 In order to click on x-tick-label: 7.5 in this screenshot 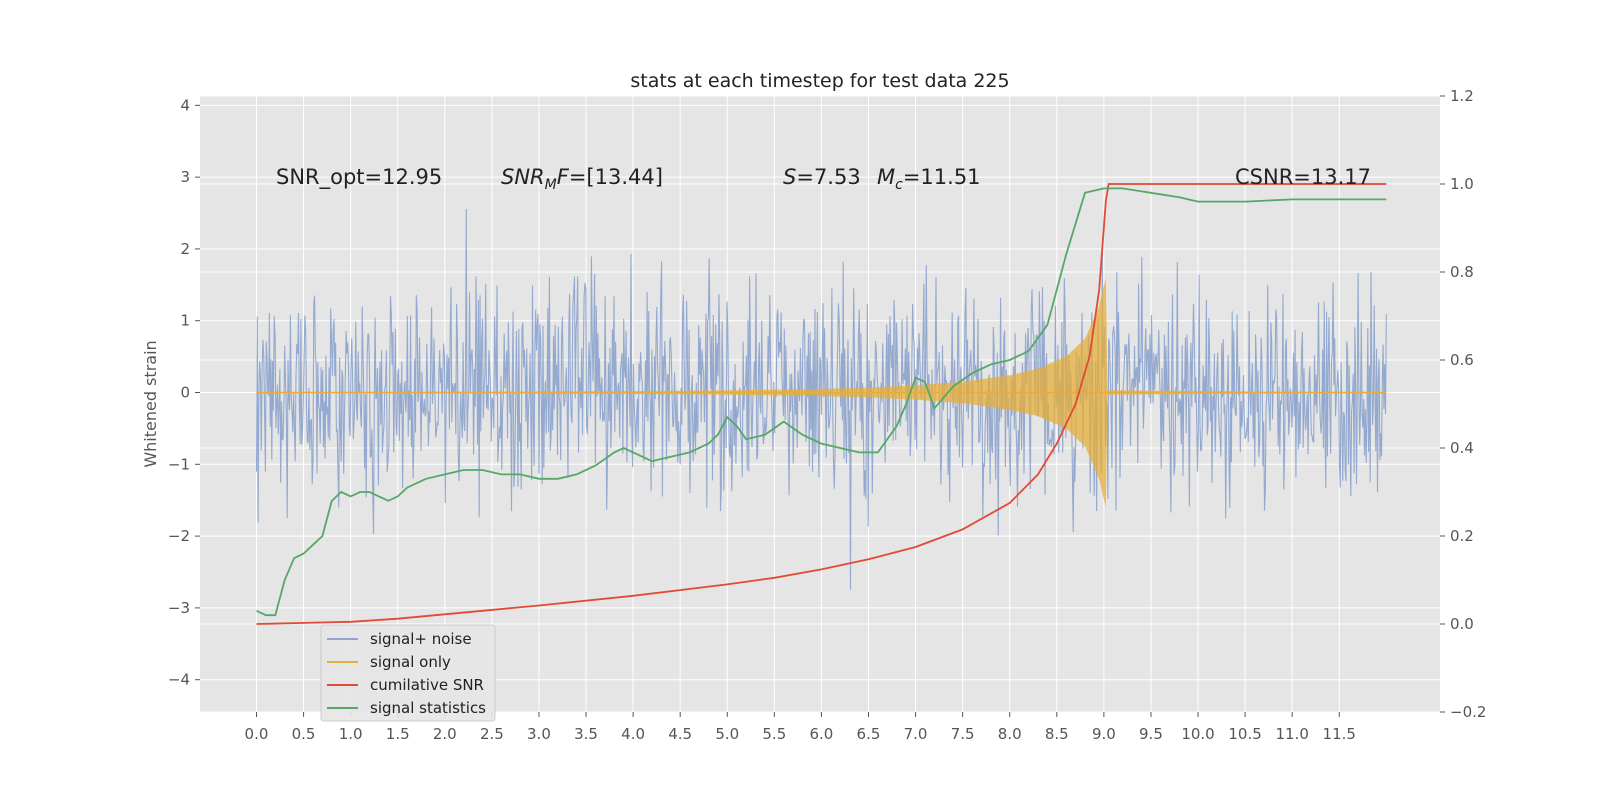, I will do `click(963, 734)`.